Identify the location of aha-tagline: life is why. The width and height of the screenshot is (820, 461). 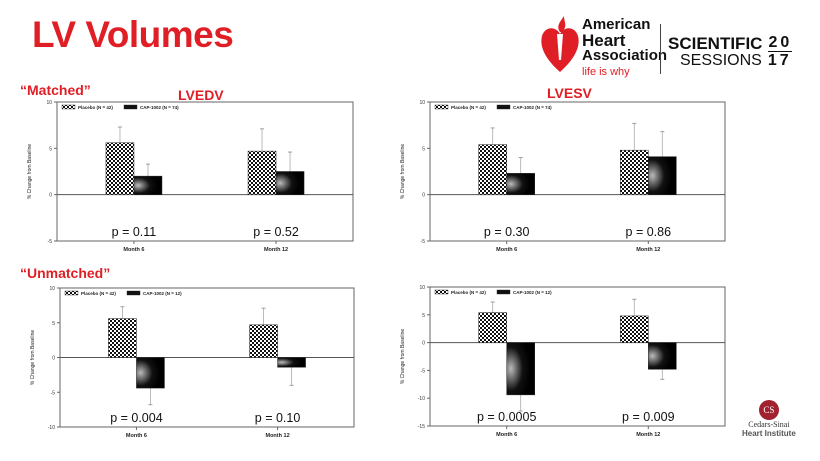
(606, 72).